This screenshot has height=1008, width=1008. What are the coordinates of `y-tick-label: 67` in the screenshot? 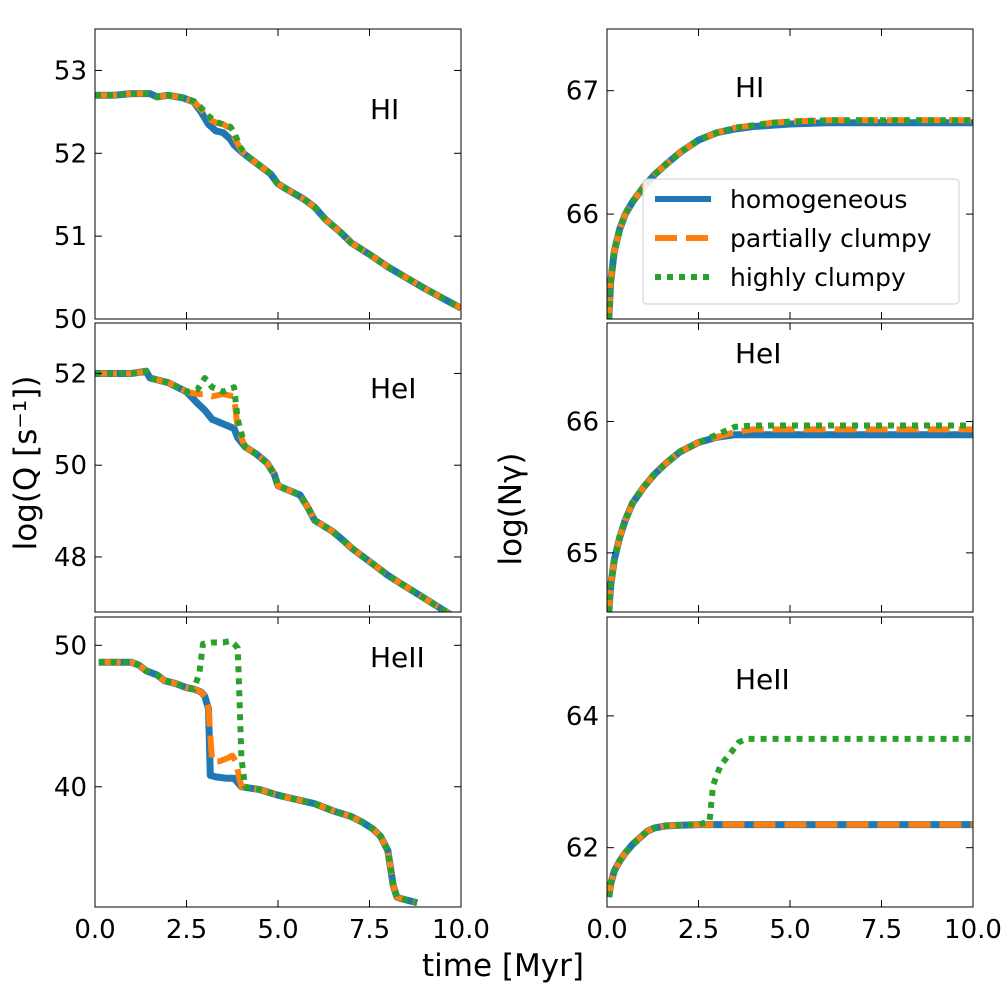 It's located at (582, 92).